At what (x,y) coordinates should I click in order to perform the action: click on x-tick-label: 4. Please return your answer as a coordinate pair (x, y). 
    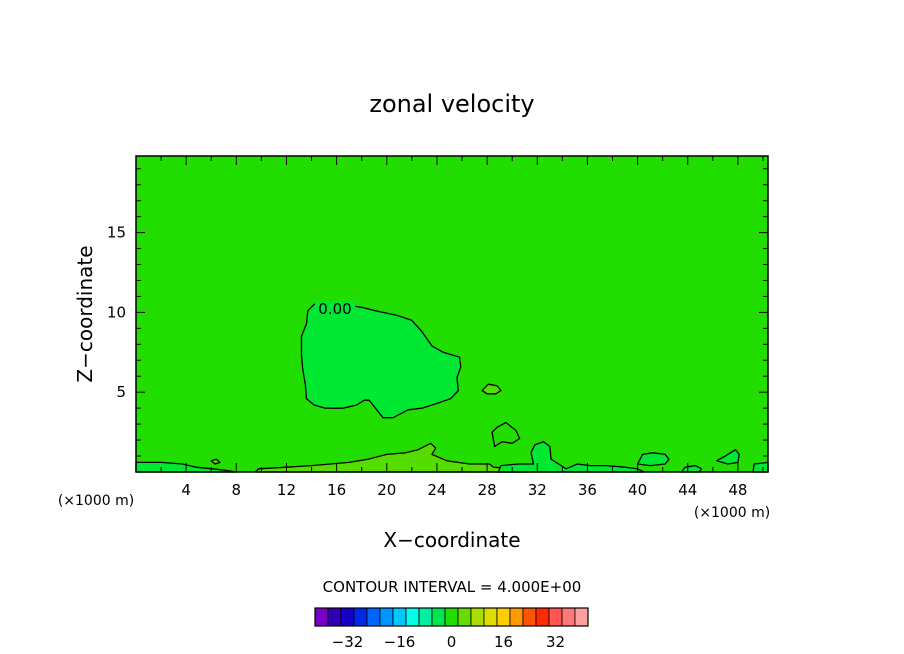
    Looking at the image, I should click on (186, 490).